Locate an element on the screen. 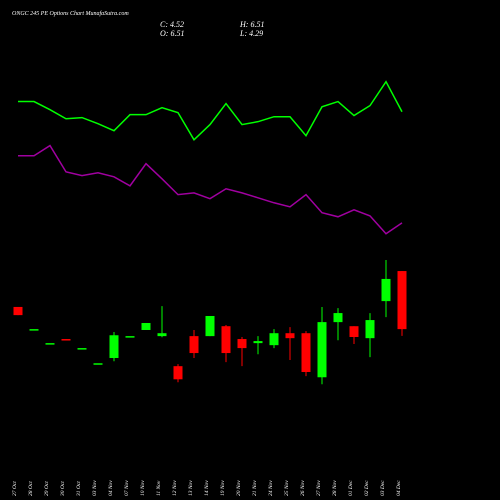 The image size is (500, 500). x-tick-label: 07 Nov is located at coordinates (127, 488).